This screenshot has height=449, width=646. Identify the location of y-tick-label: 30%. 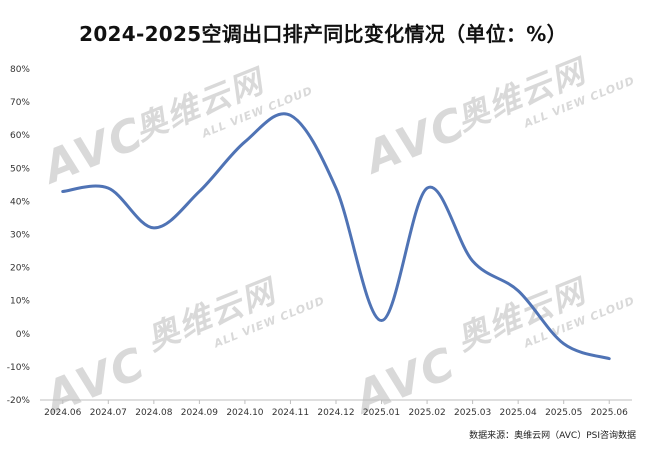
(20, 236).